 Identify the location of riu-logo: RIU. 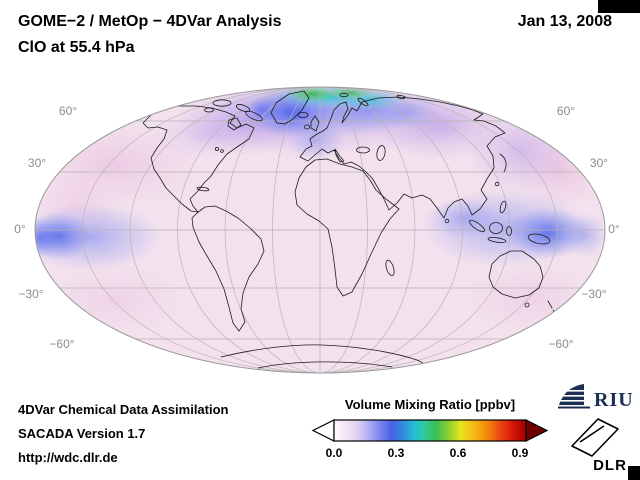
(596, 397).